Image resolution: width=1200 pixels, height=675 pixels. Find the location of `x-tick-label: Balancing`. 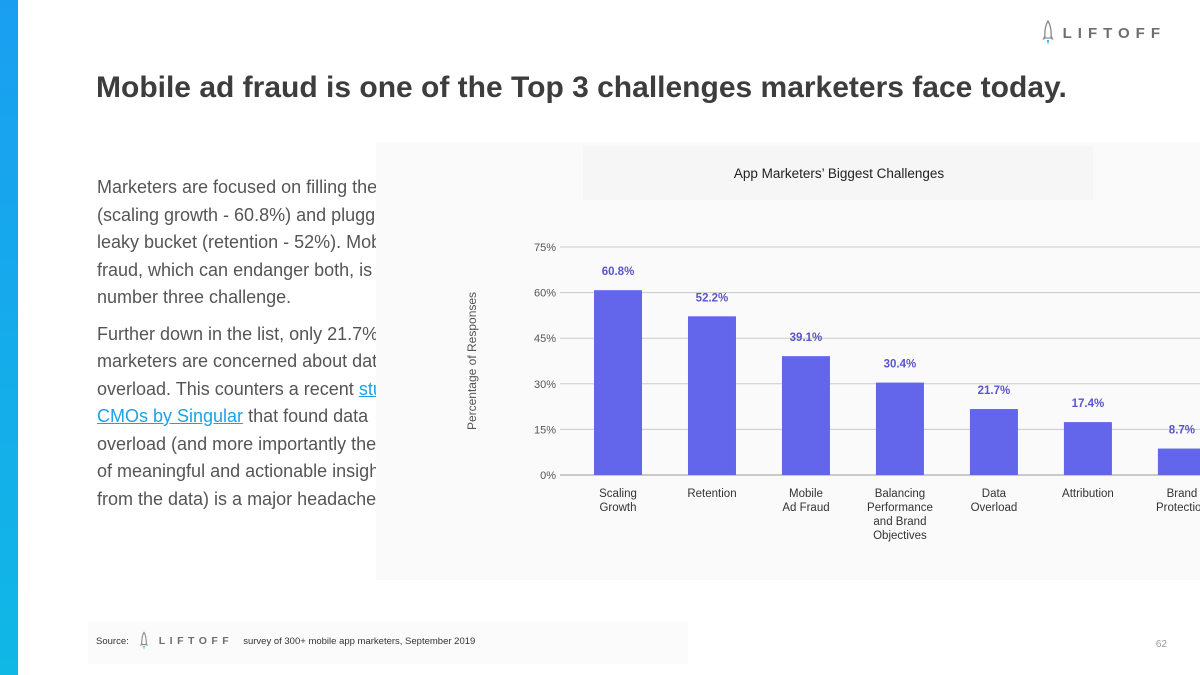

x-tick-label: Balancing is located at coordinates (900, 494).